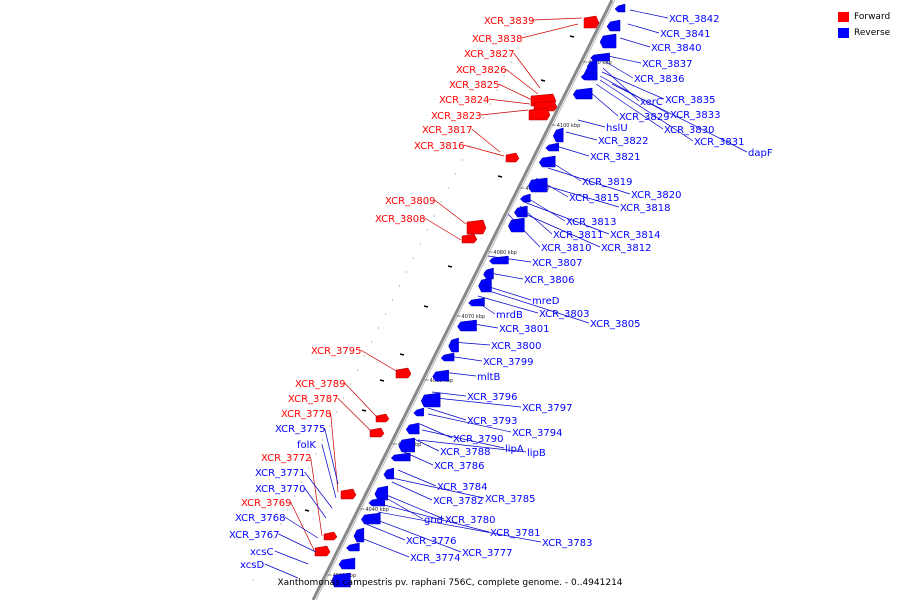 The height and width of the screenshot is (600, 900). What do you see at coordinates (685, 34) in the screenshot?
I see `reverse-gene-label: XCR_3841` at bounding box center [685, 34].